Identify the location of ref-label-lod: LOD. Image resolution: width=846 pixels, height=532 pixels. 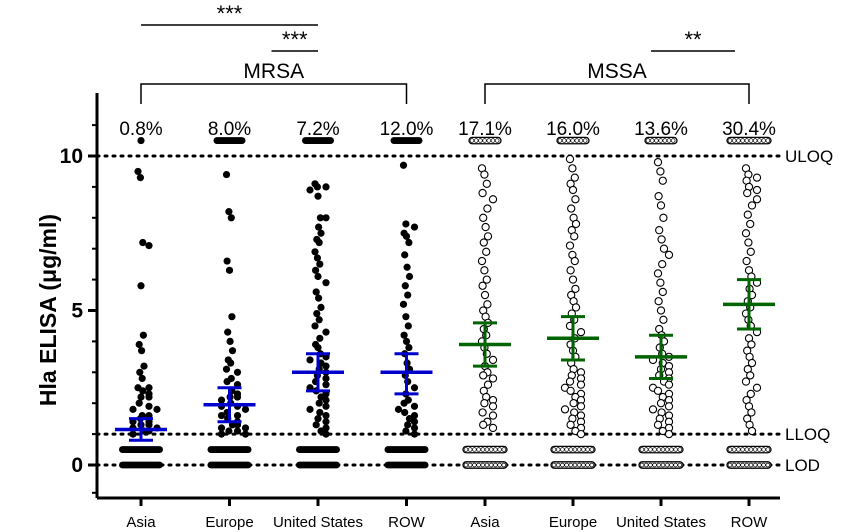
(802, 465).